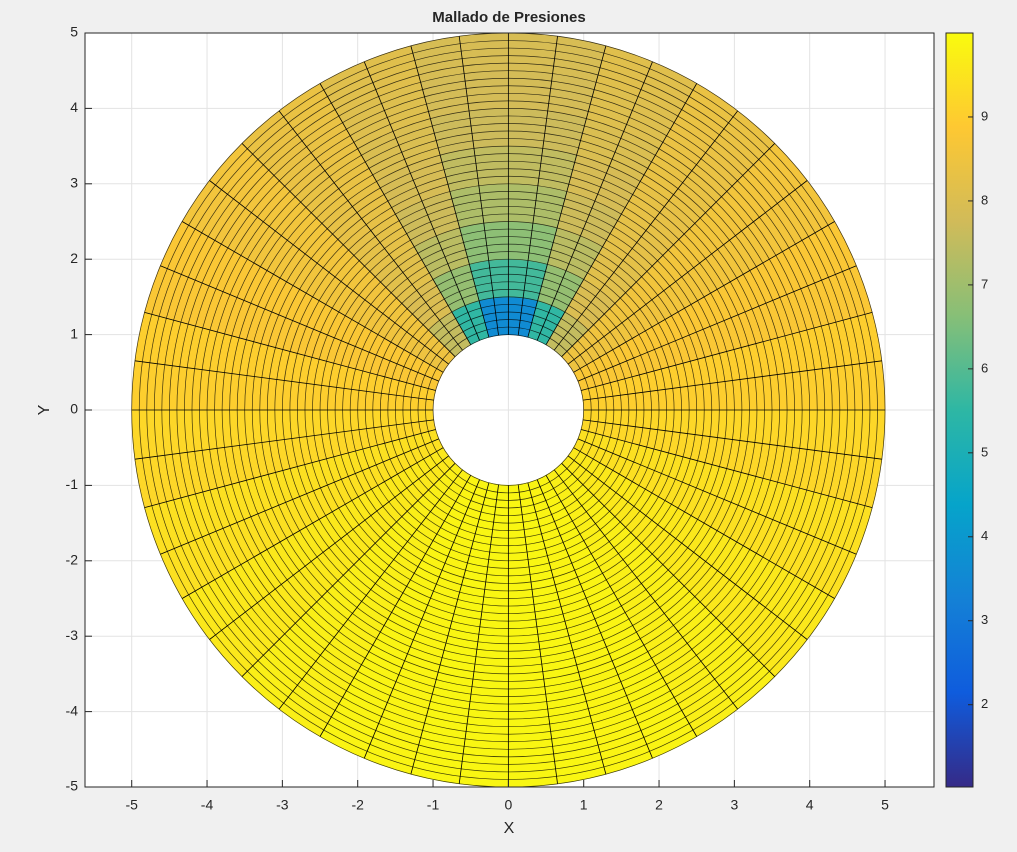  Describe the element at coordinates (659, 805) in the screenshot. I see `x-tick-label: 2` at that location.